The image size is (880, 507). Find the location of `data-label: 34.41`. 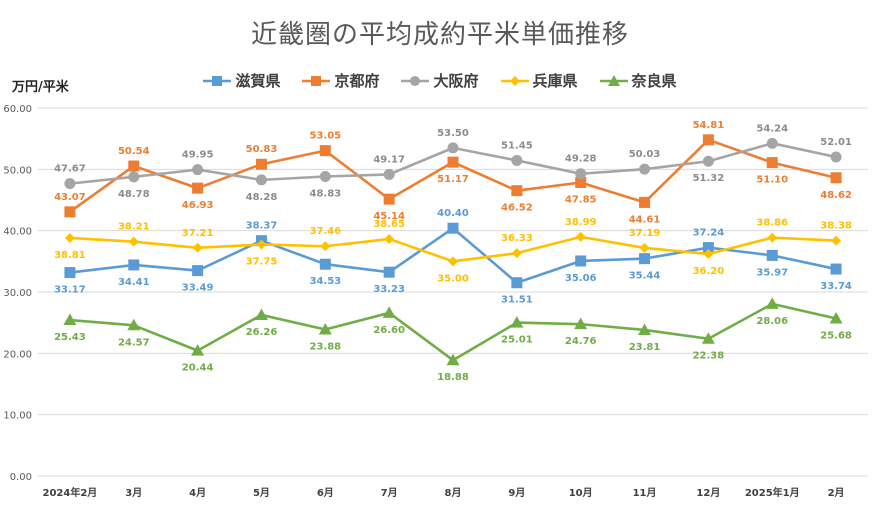

data-label: 34.41 is located at coordinates (134, 282).